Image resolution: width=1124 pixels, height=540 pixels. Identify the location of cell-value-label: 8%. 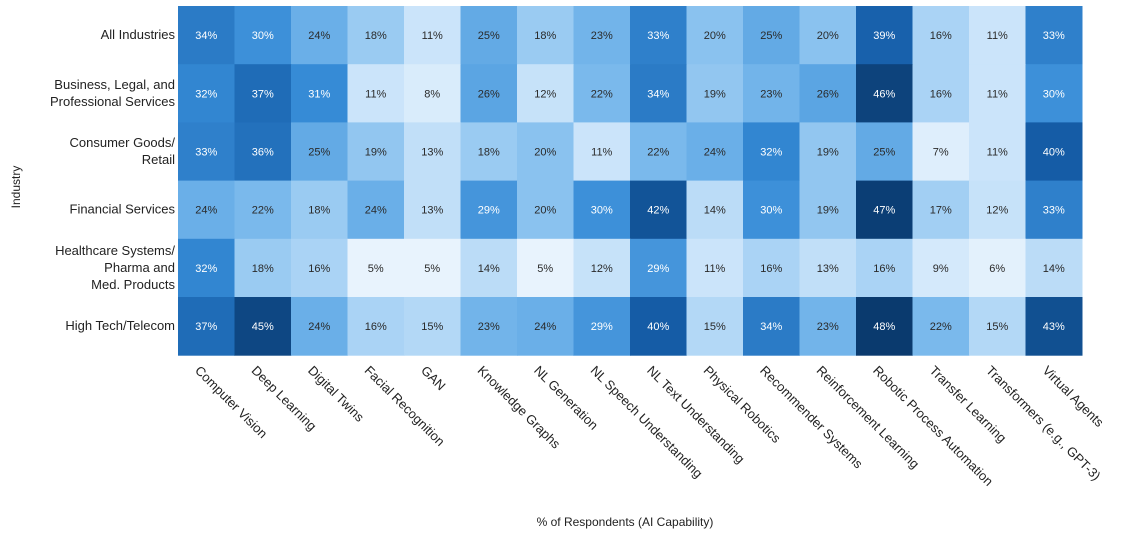
(432, 94).